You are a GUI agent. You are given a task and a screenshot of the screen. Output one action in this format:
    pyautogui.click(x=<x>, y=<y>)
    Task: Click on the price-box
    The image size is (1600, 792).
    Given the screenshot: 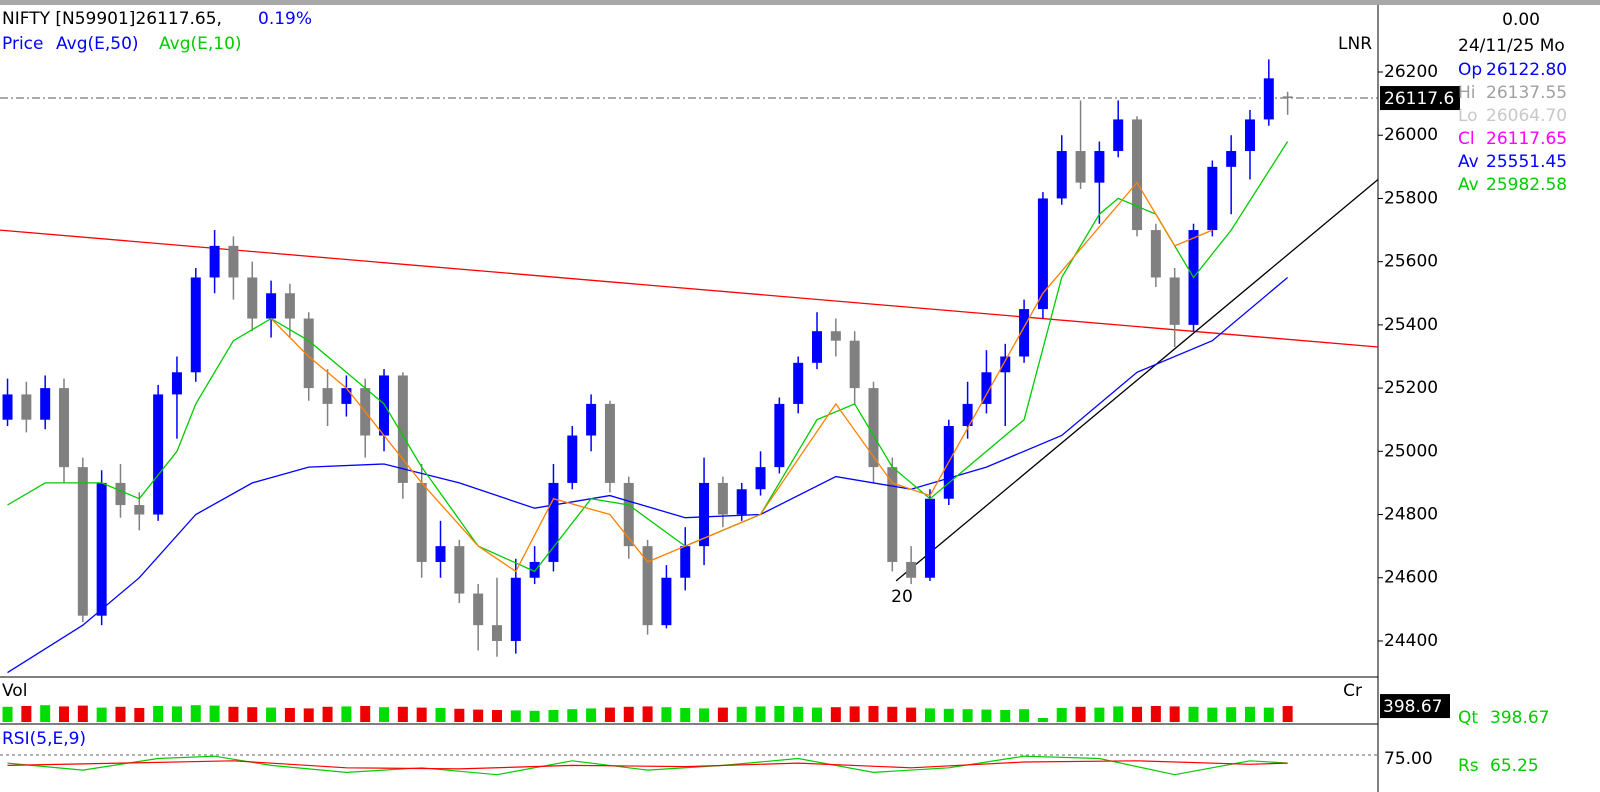 What is the action you would take?
    pyautogui.click(x=1420, y=98)
    